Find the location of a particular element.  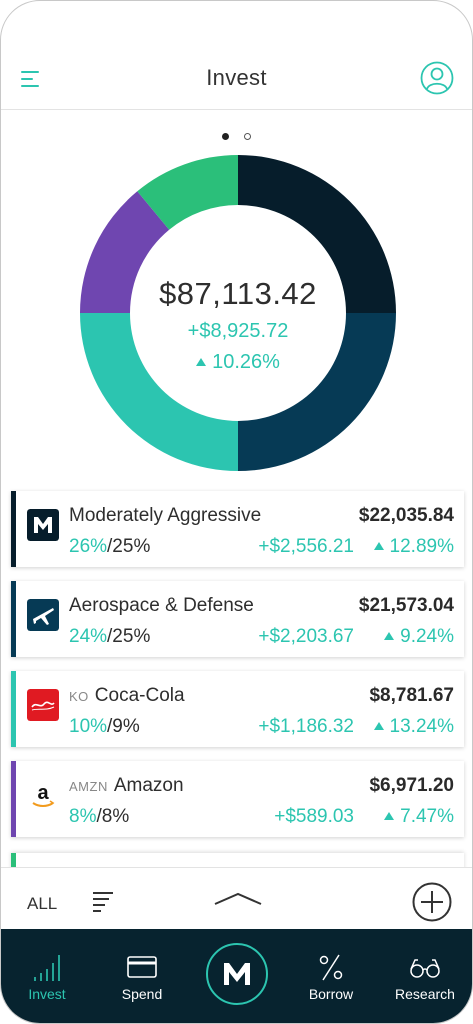

holding-gain: +$2,556.21 is located at coordinates (306, 546).